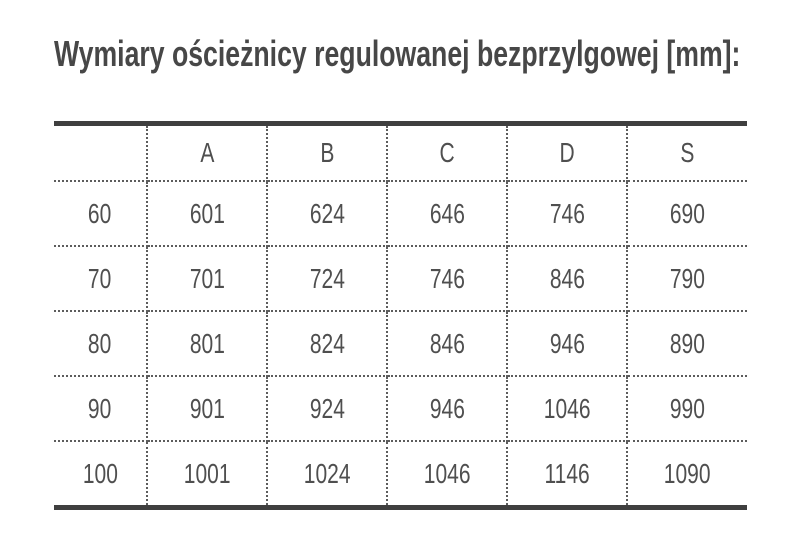 This screenshot has width=800, height=550. I want to click on cell-value: 646, so click(447, 213).